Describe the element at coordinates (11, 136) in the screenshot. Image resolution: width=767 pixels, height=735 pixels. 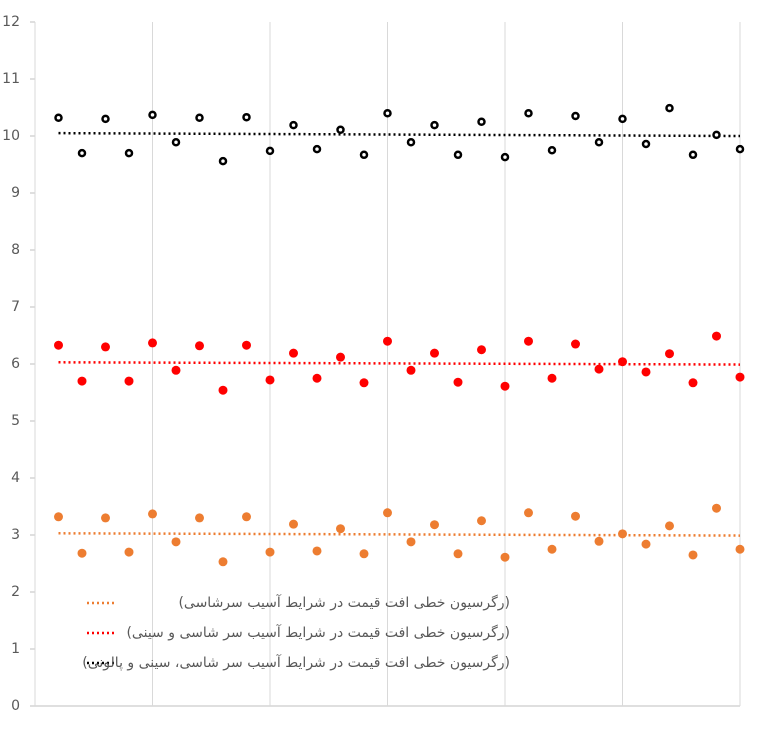
I see `y-tick-label: 10` at that location.